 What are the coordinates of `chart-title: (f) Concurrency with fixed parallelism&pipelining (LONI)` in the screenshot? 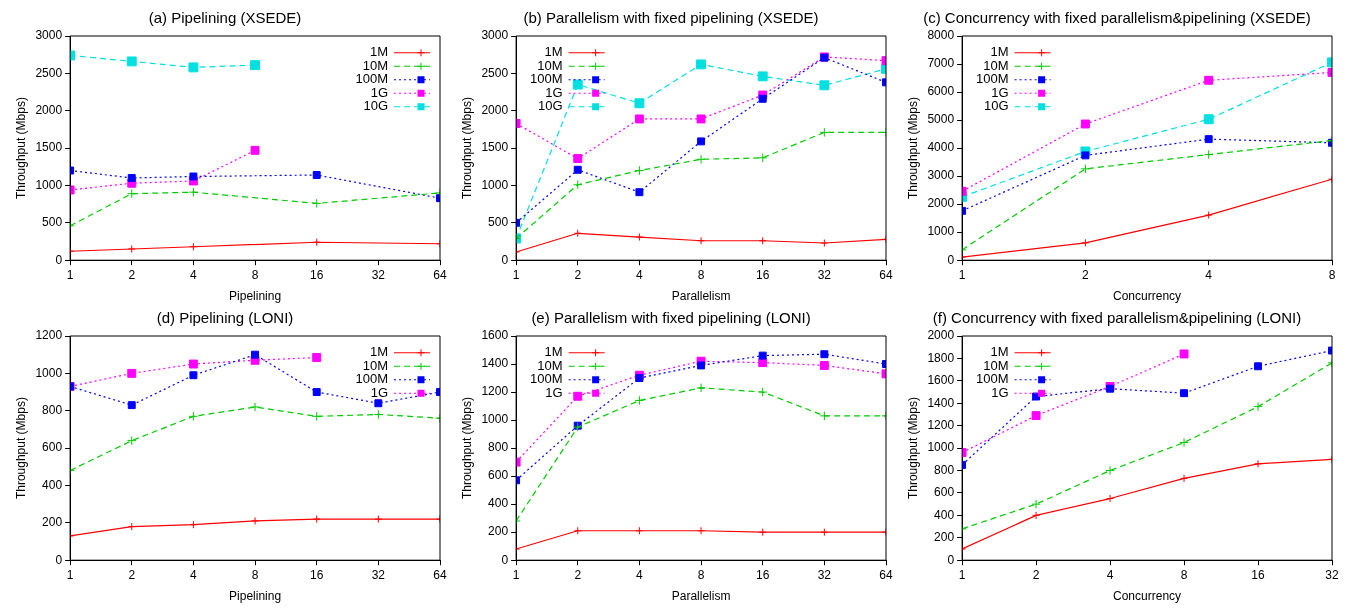 It's located at (1117, 318).